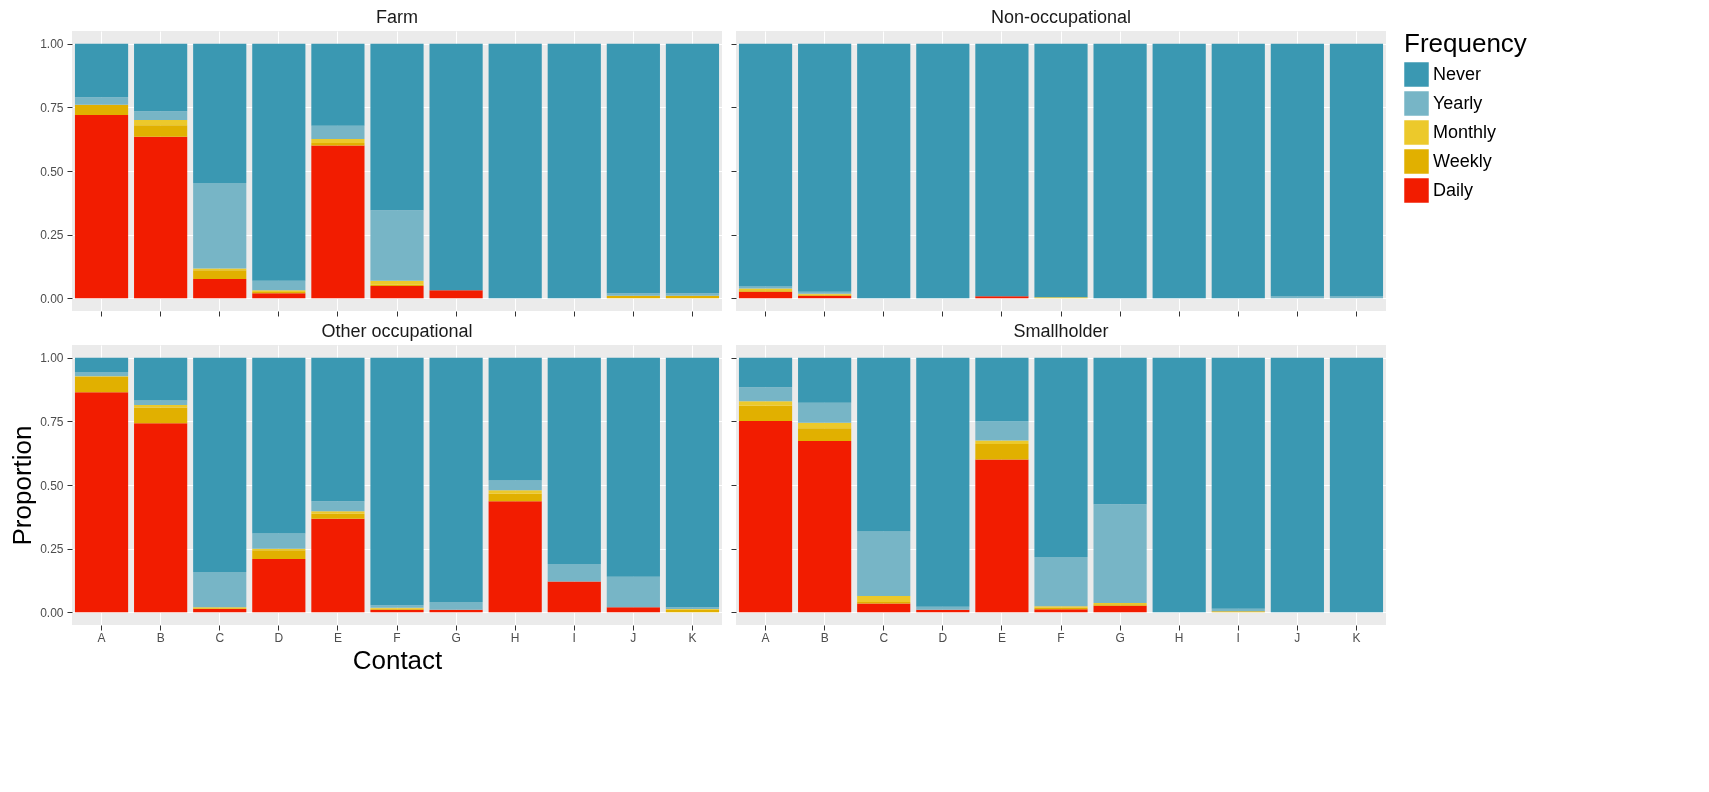  What do you see at coordinates (1465, 131) in the screenshot?
I see `legend-label: Monthly` at bounding box center [1465, 131].